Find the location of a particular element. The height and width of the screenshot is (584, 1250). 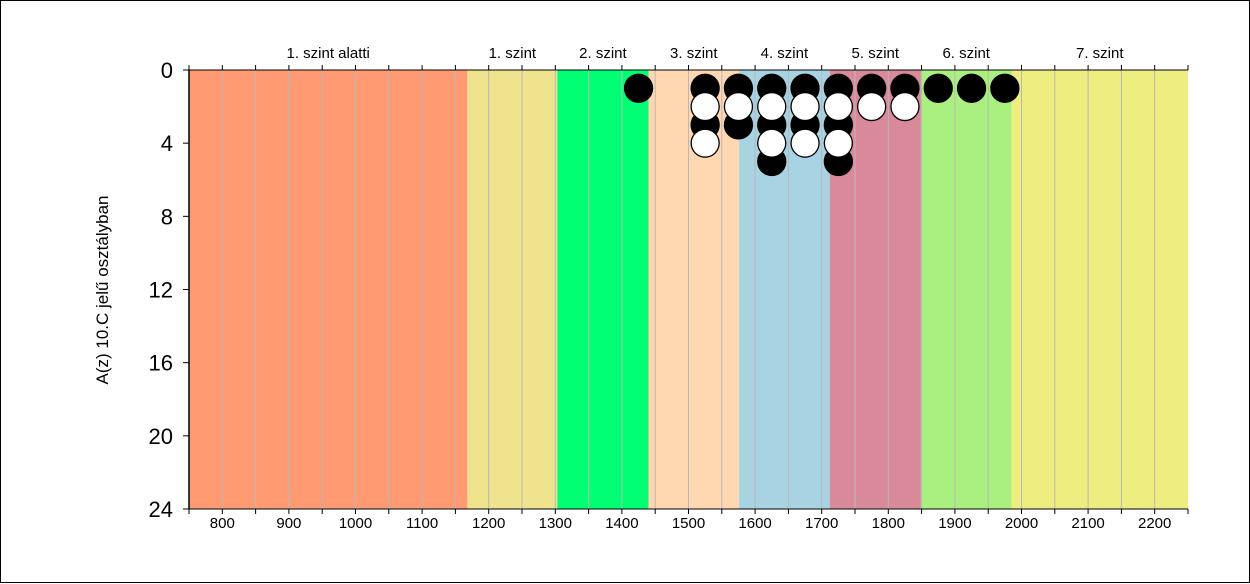

x-tick-label-1900: 1900 is located at coordinates (954, 523).